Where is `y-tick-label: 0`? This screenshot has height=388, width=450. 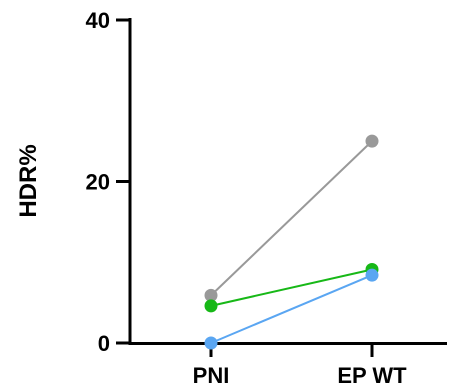 y-tick-label: 0 is located at coordinates (104, 343).